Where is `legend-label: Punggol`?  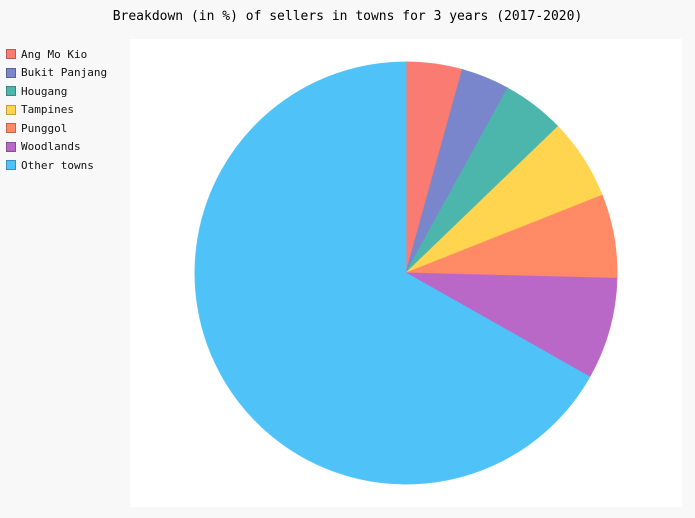
legend-label: Punggol is located at coordinates (44, 128).